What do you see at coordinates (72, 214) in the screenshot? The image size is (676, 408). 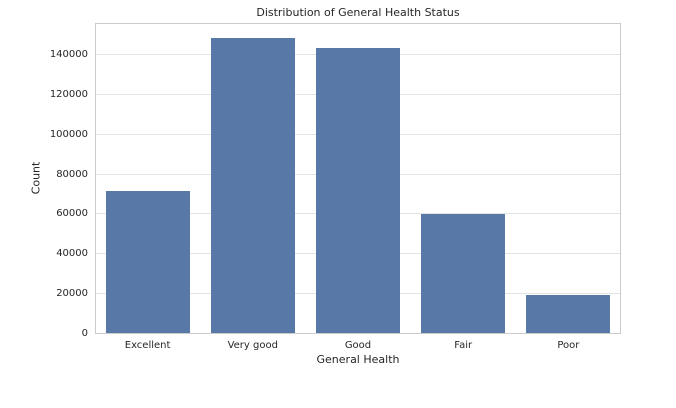 I see `y-tick-label-60000: 60000` at bounding box center [72, 214].